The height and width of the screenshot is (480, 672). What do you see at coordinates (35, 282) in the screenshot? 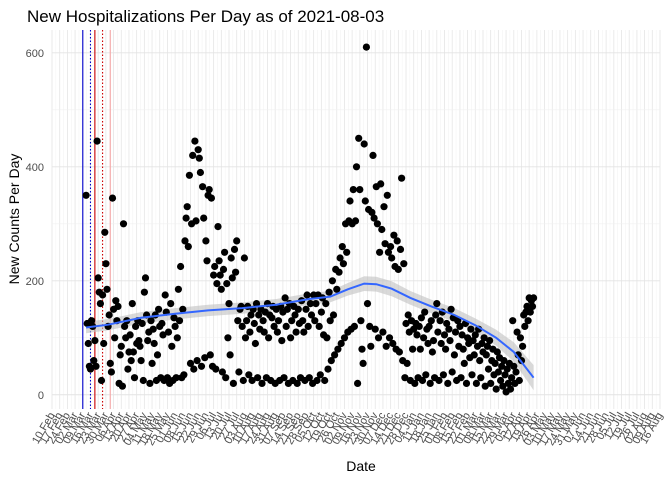
I see `y-tick-label: 200` at bounding box center [35, 282].